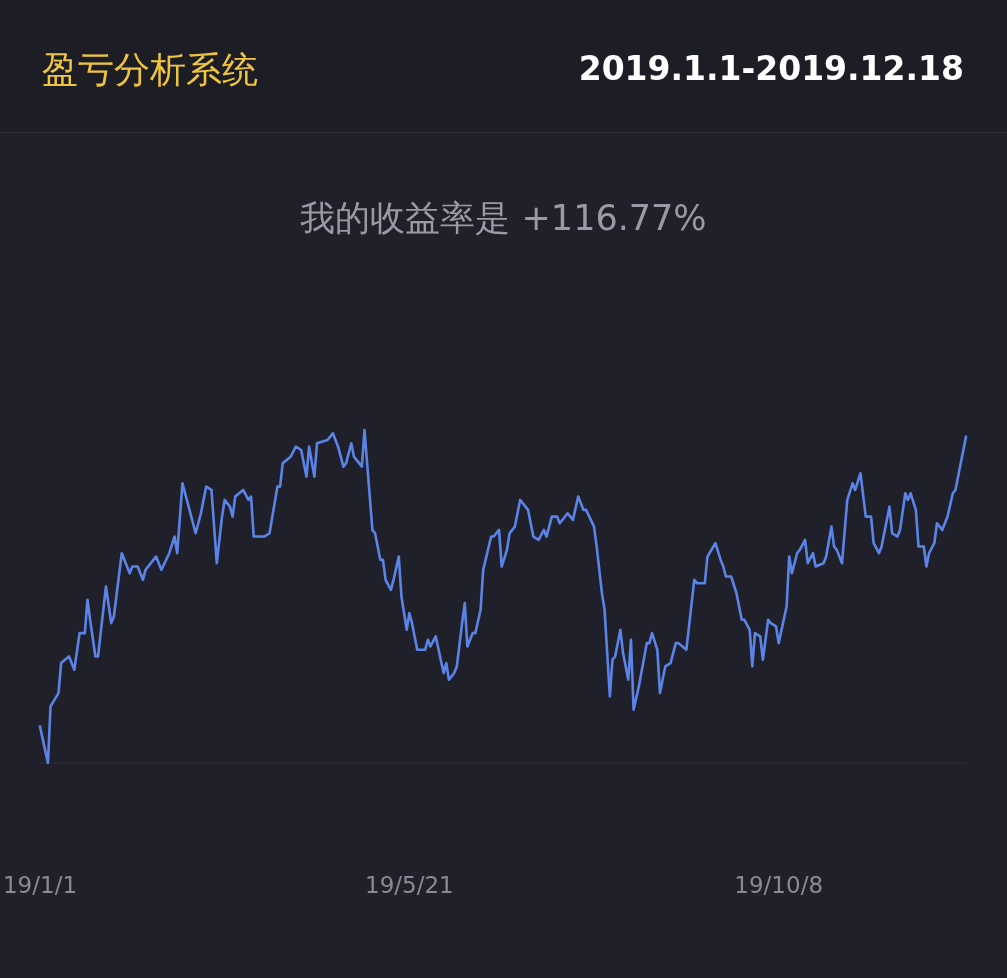 The width and height of the screenshot is (1007, 978). What do you see at coordinates (40, 885) in the screenshot?
I see `xtick: 19/1/1` at bounding box center [40, 885].